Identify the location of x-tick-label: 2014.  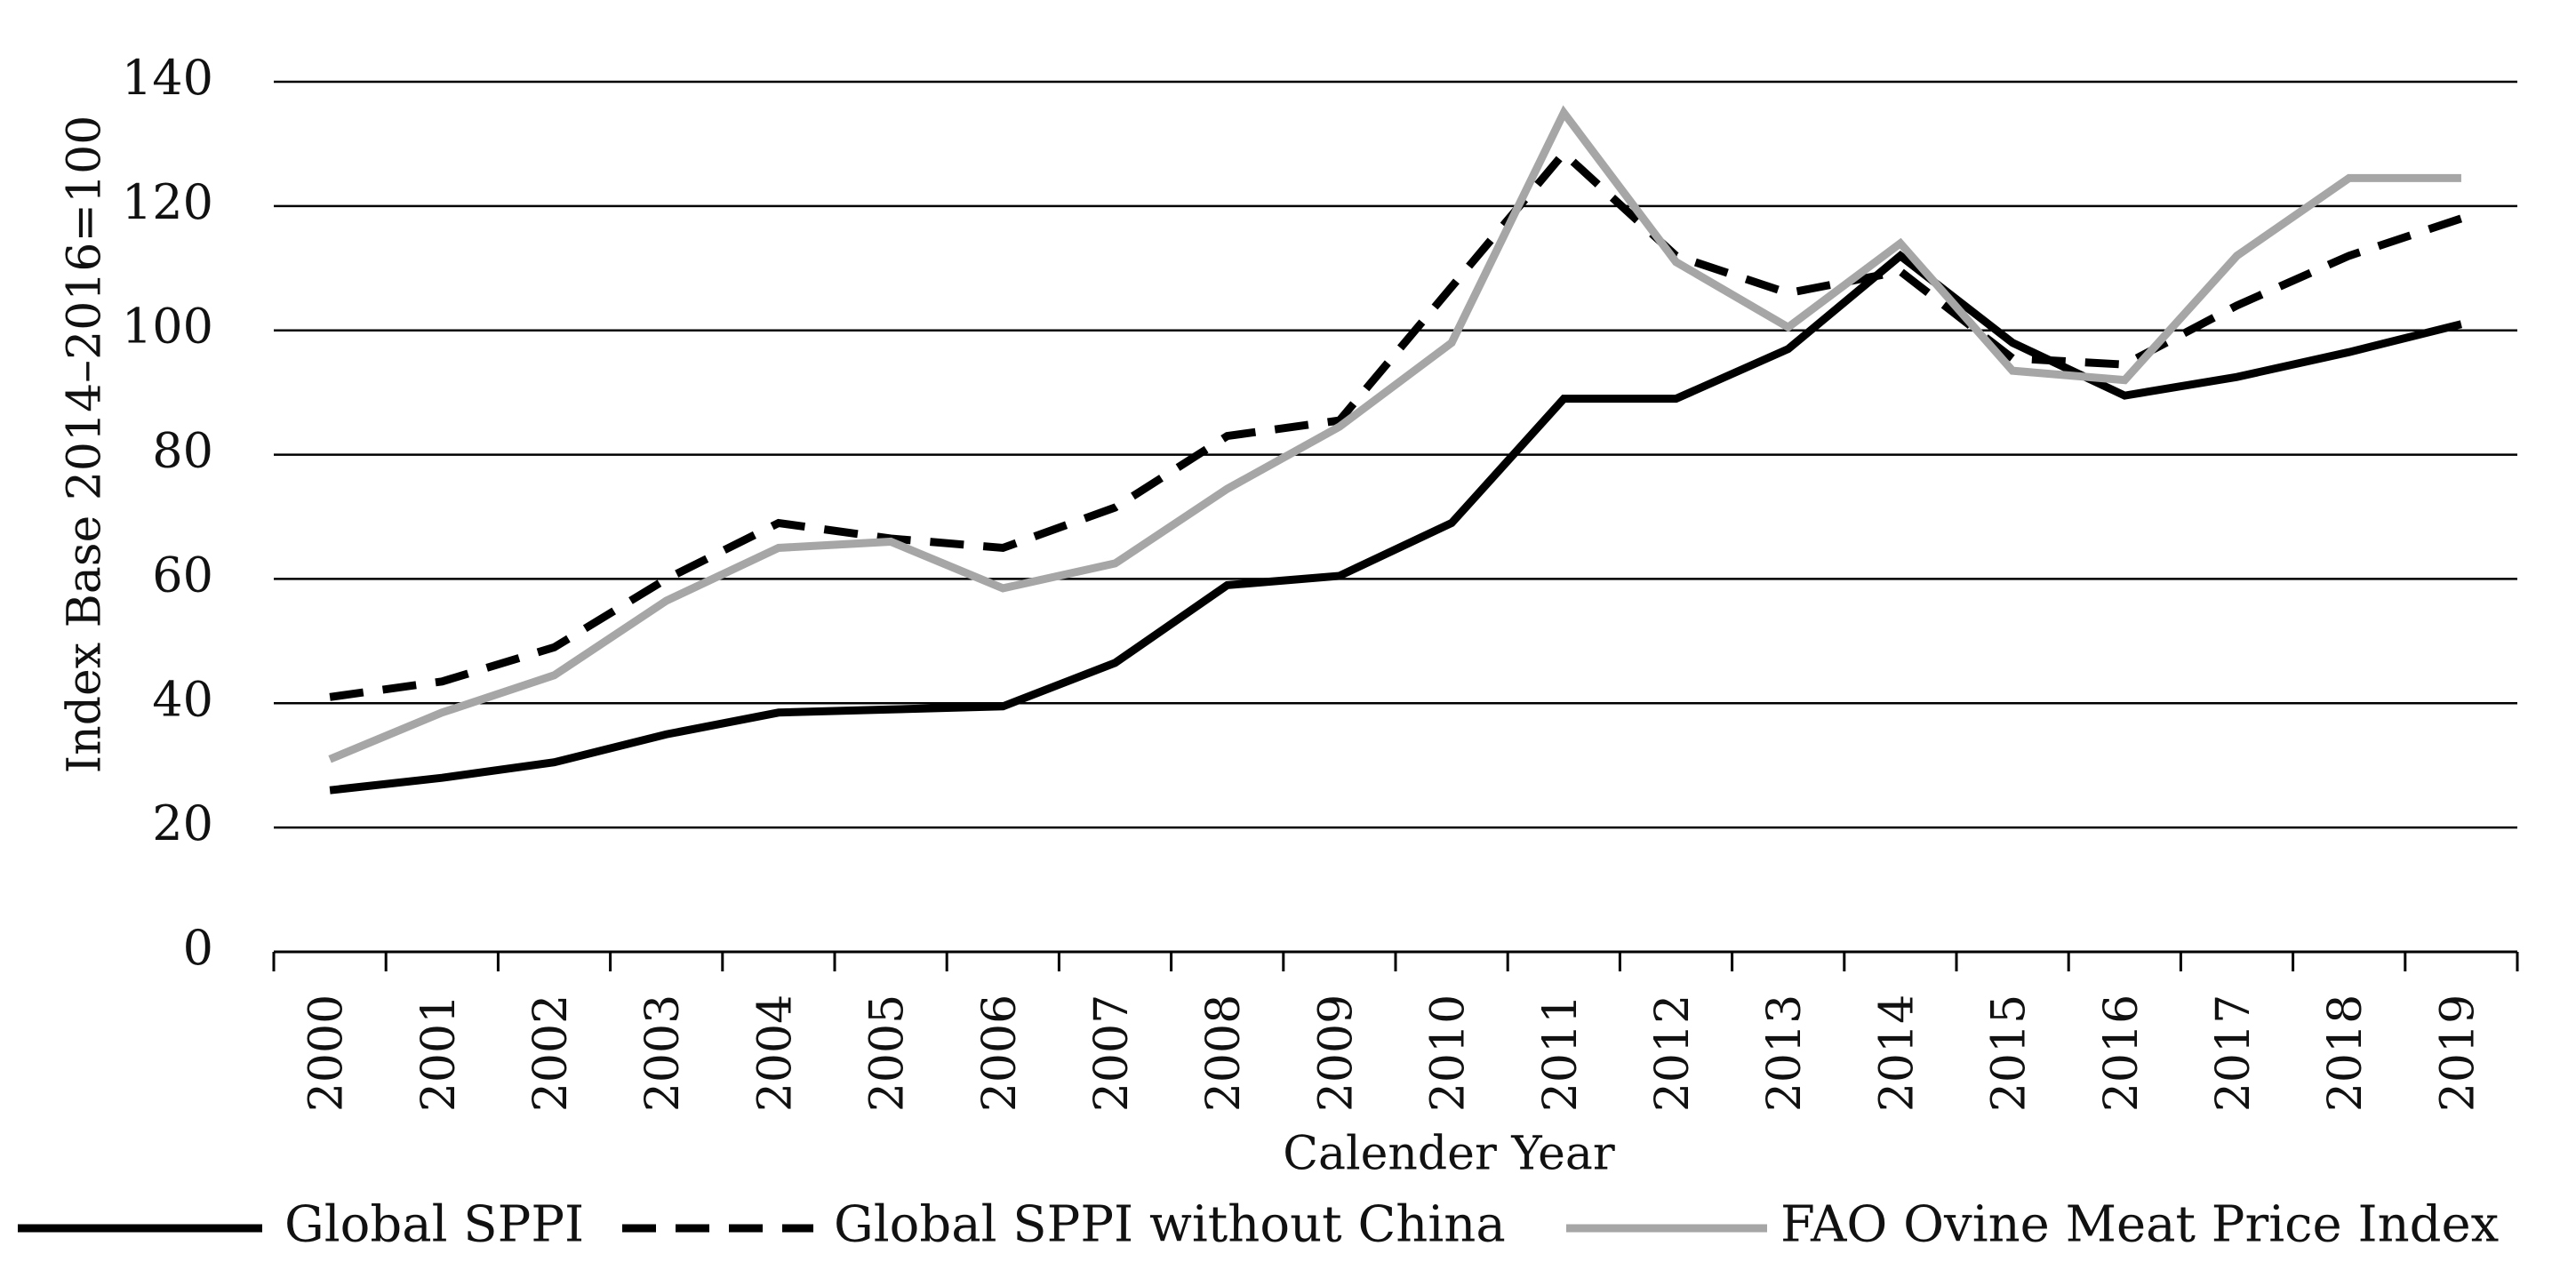
(1897, 1053).